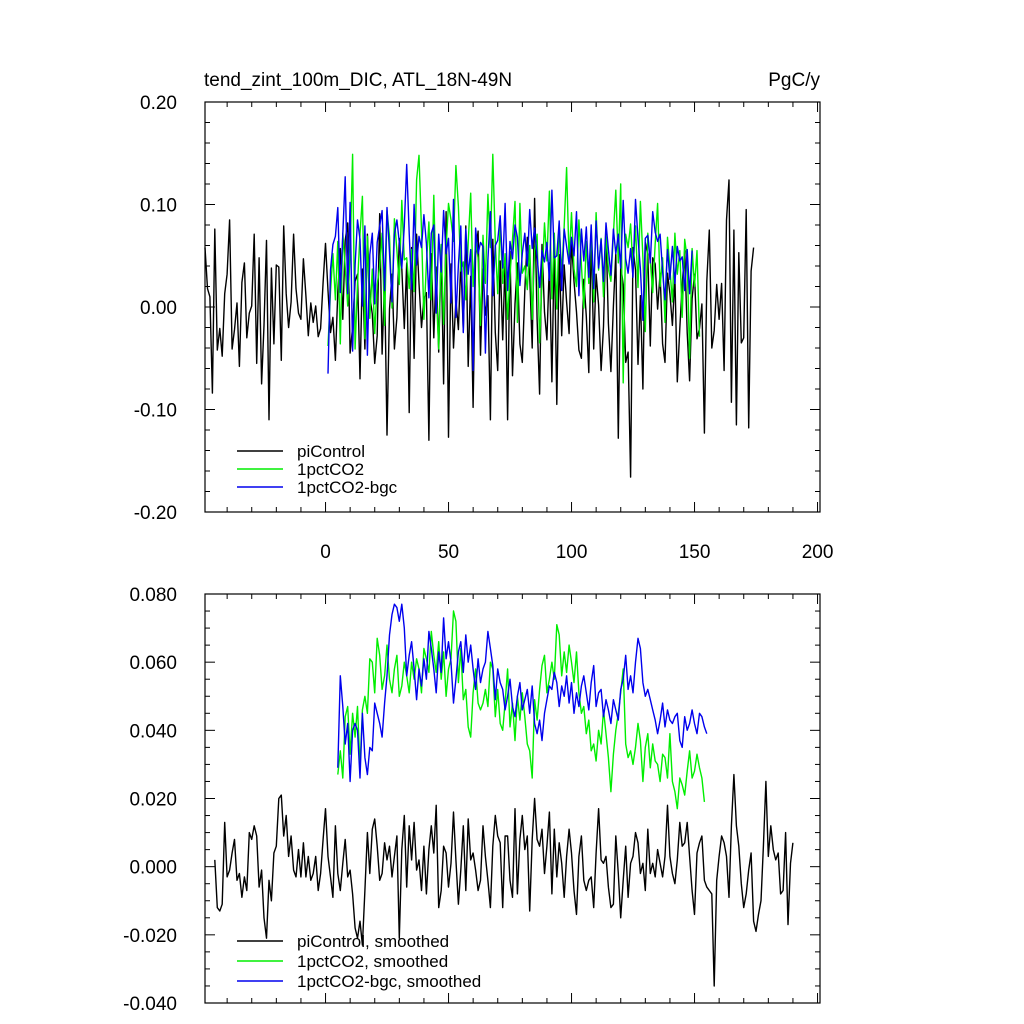 The height and width of the screenshot is (1024, 1024). I want to click on legend-label-1-0: piControl, smoothed, so click(373, 941).